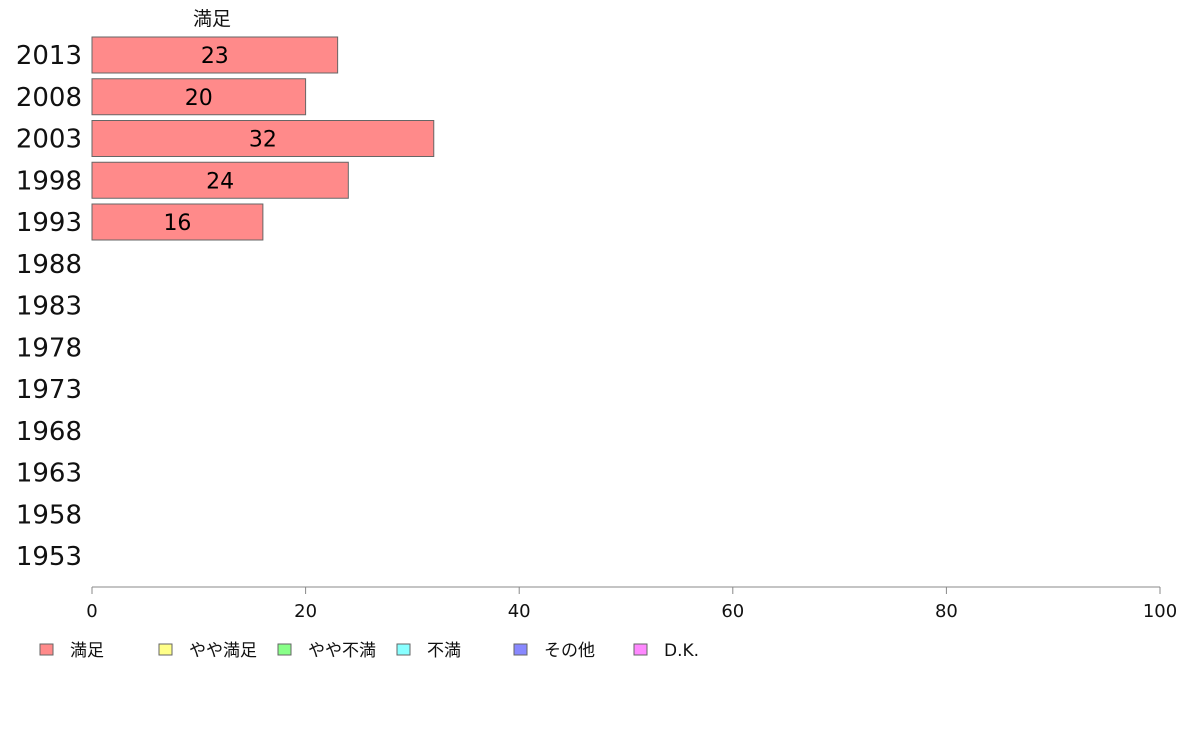  I want to click on x-tick-label-100: 100, so click(1160, 611).